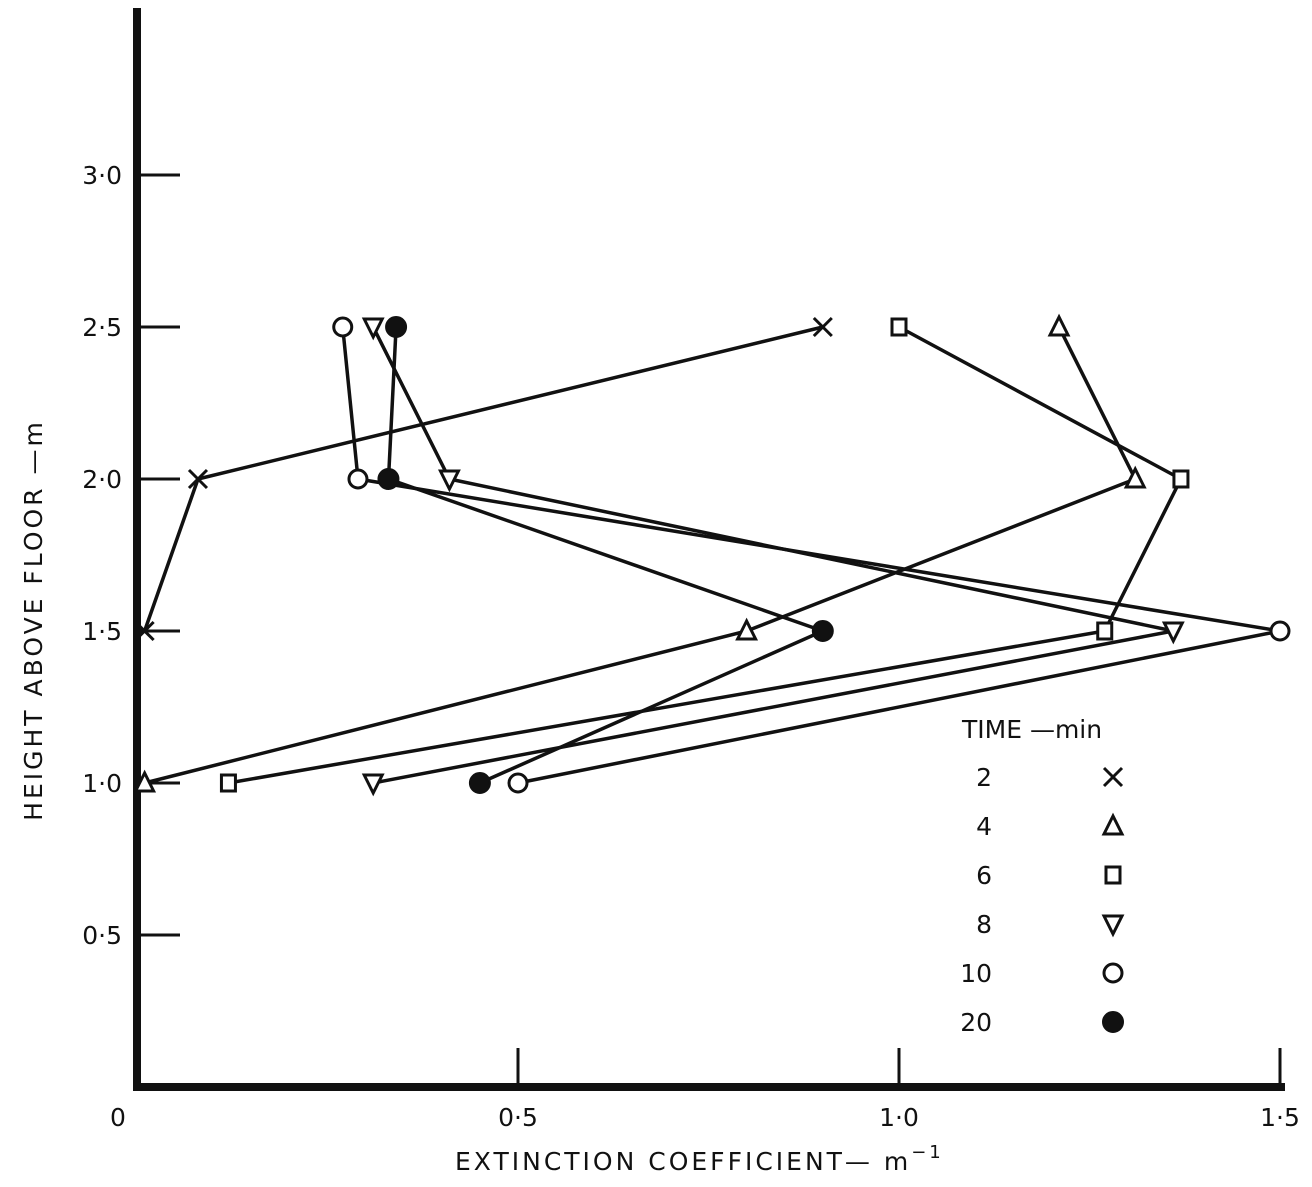 This screenshot has width=1312, height=1187. I want to click on x-axis-title: EXTINCTION COEFFICIENT— m−1, so click(699, 1159).